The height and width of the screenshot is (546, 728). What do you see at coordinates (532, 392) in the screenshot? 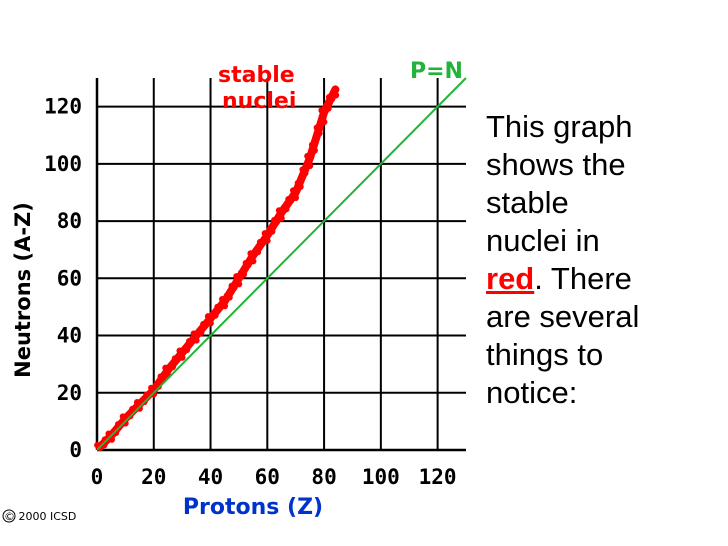
I see `caption-line-8: notice:` at bounding box center [532, 392].